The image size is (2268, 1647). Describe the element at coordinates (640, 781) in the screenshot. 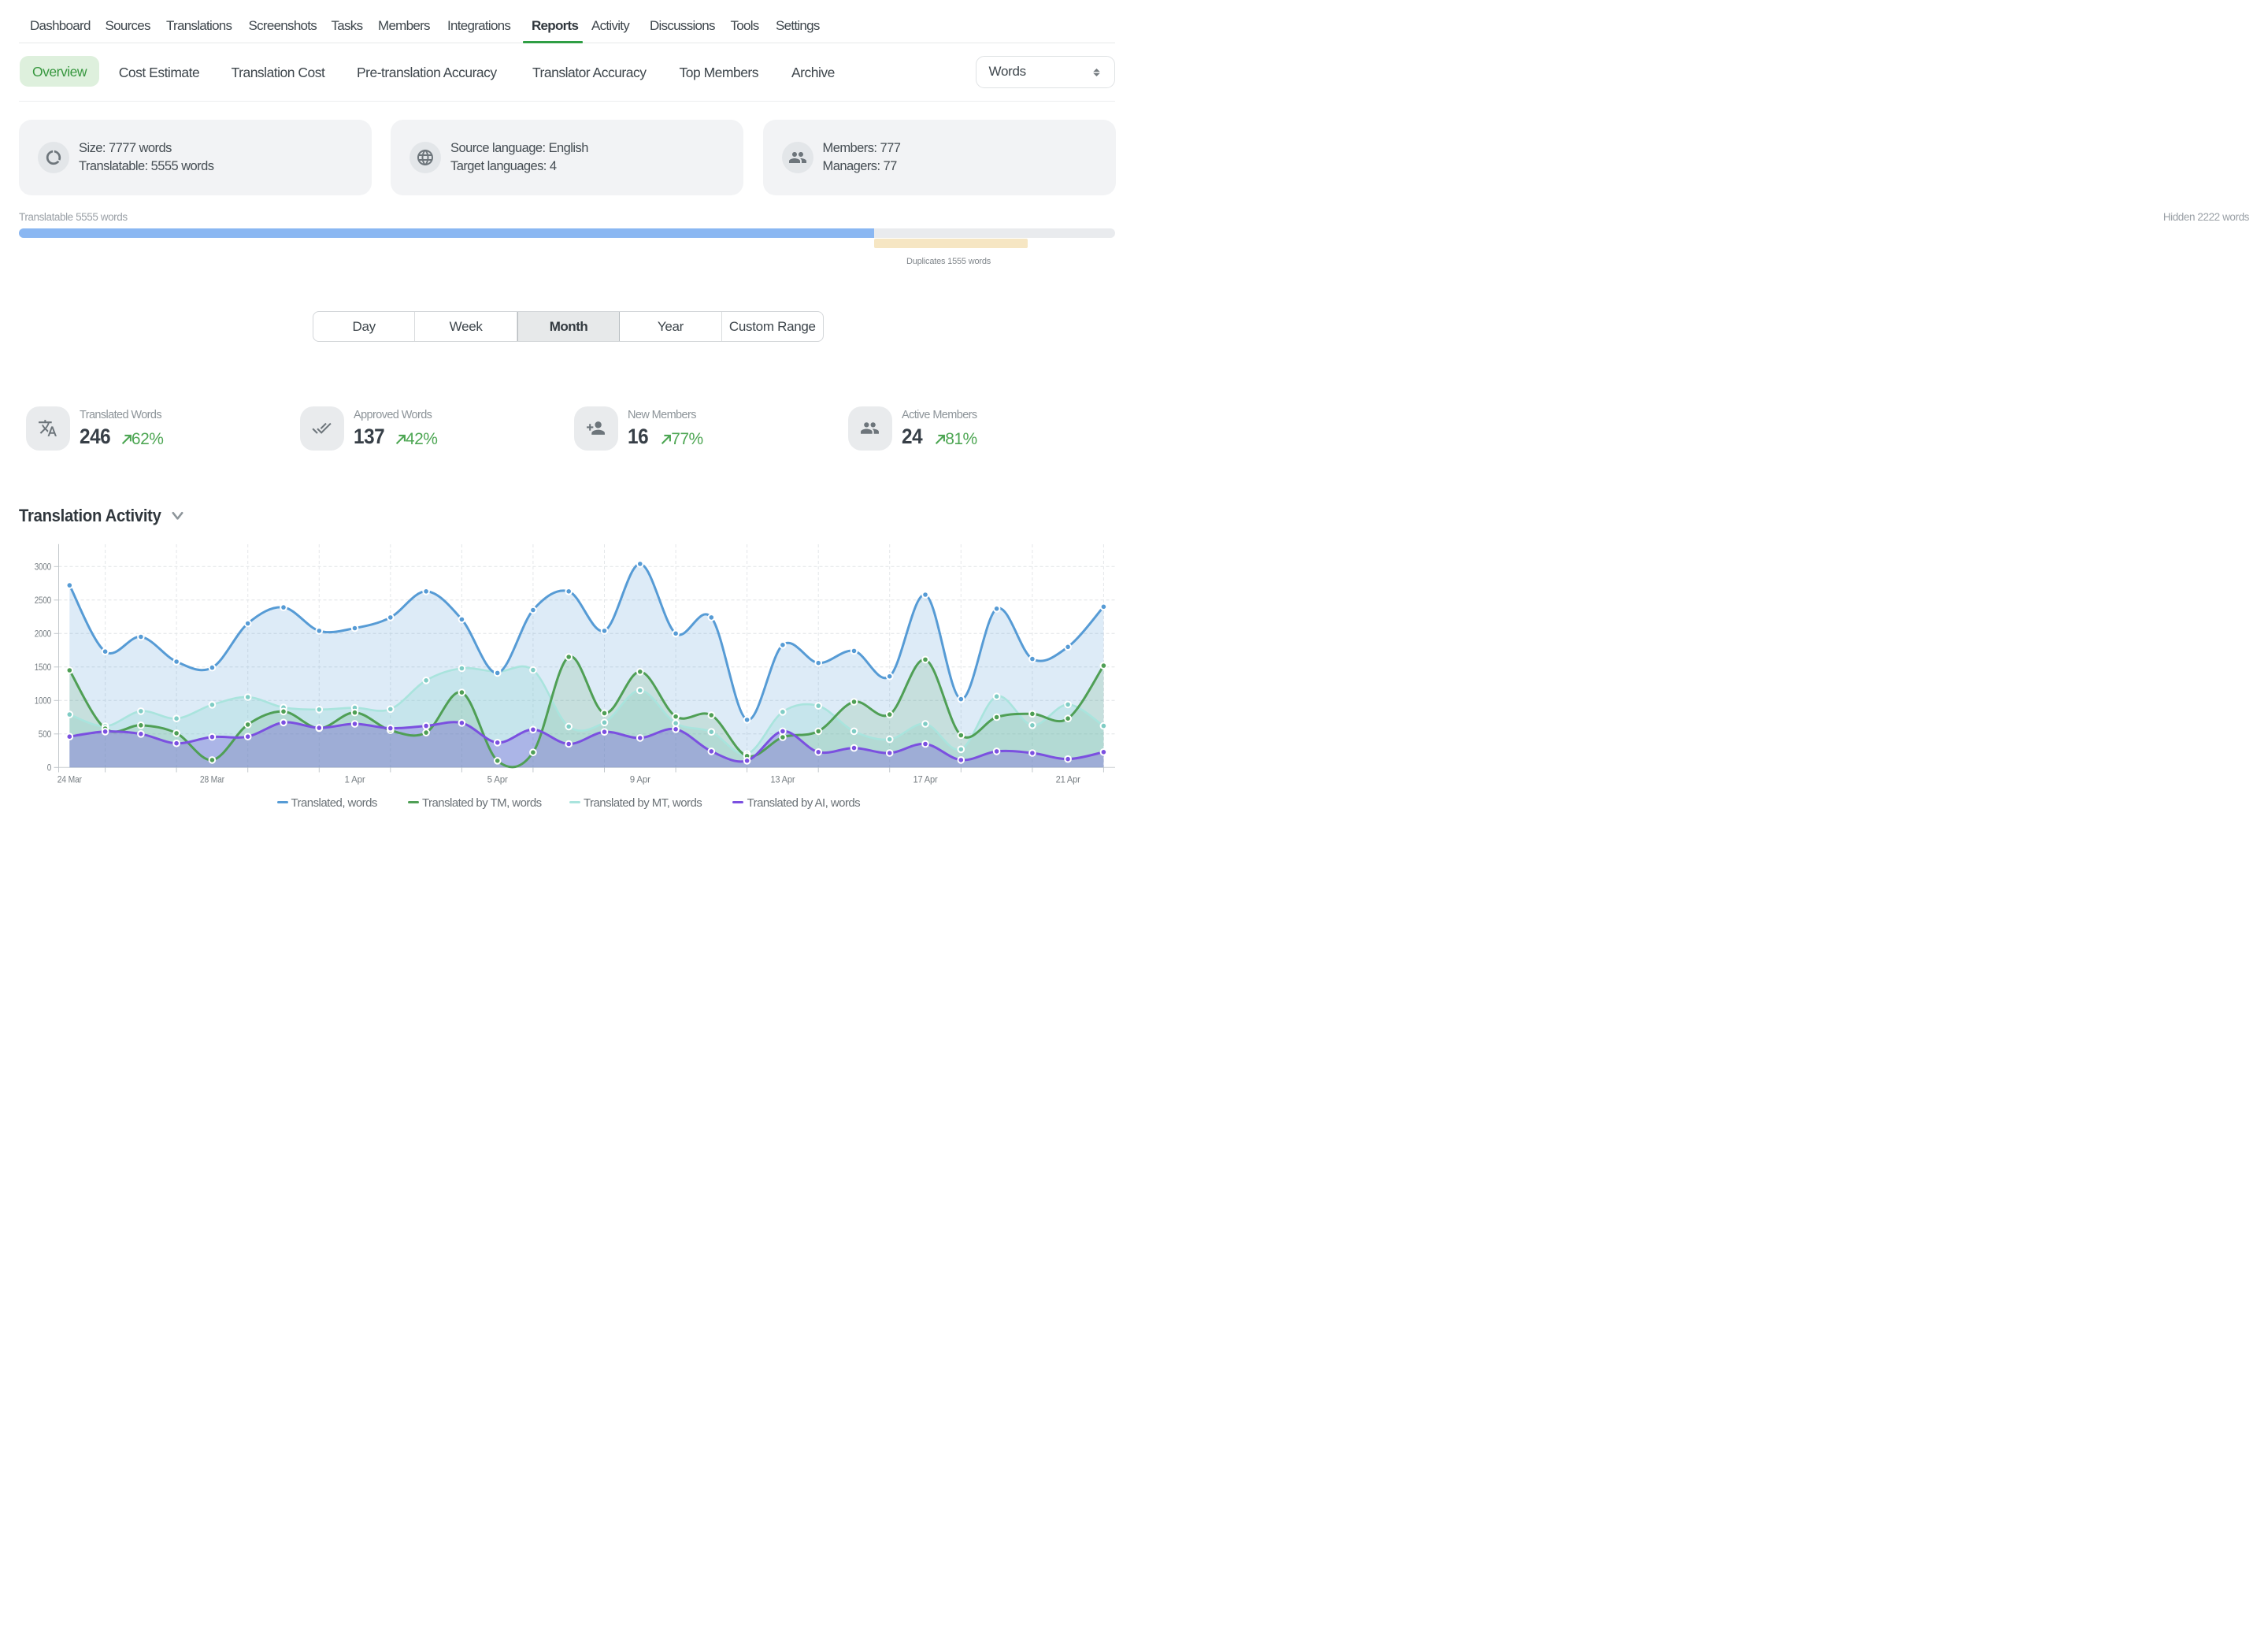

I see `svg-text: 9 Apr` at that location.